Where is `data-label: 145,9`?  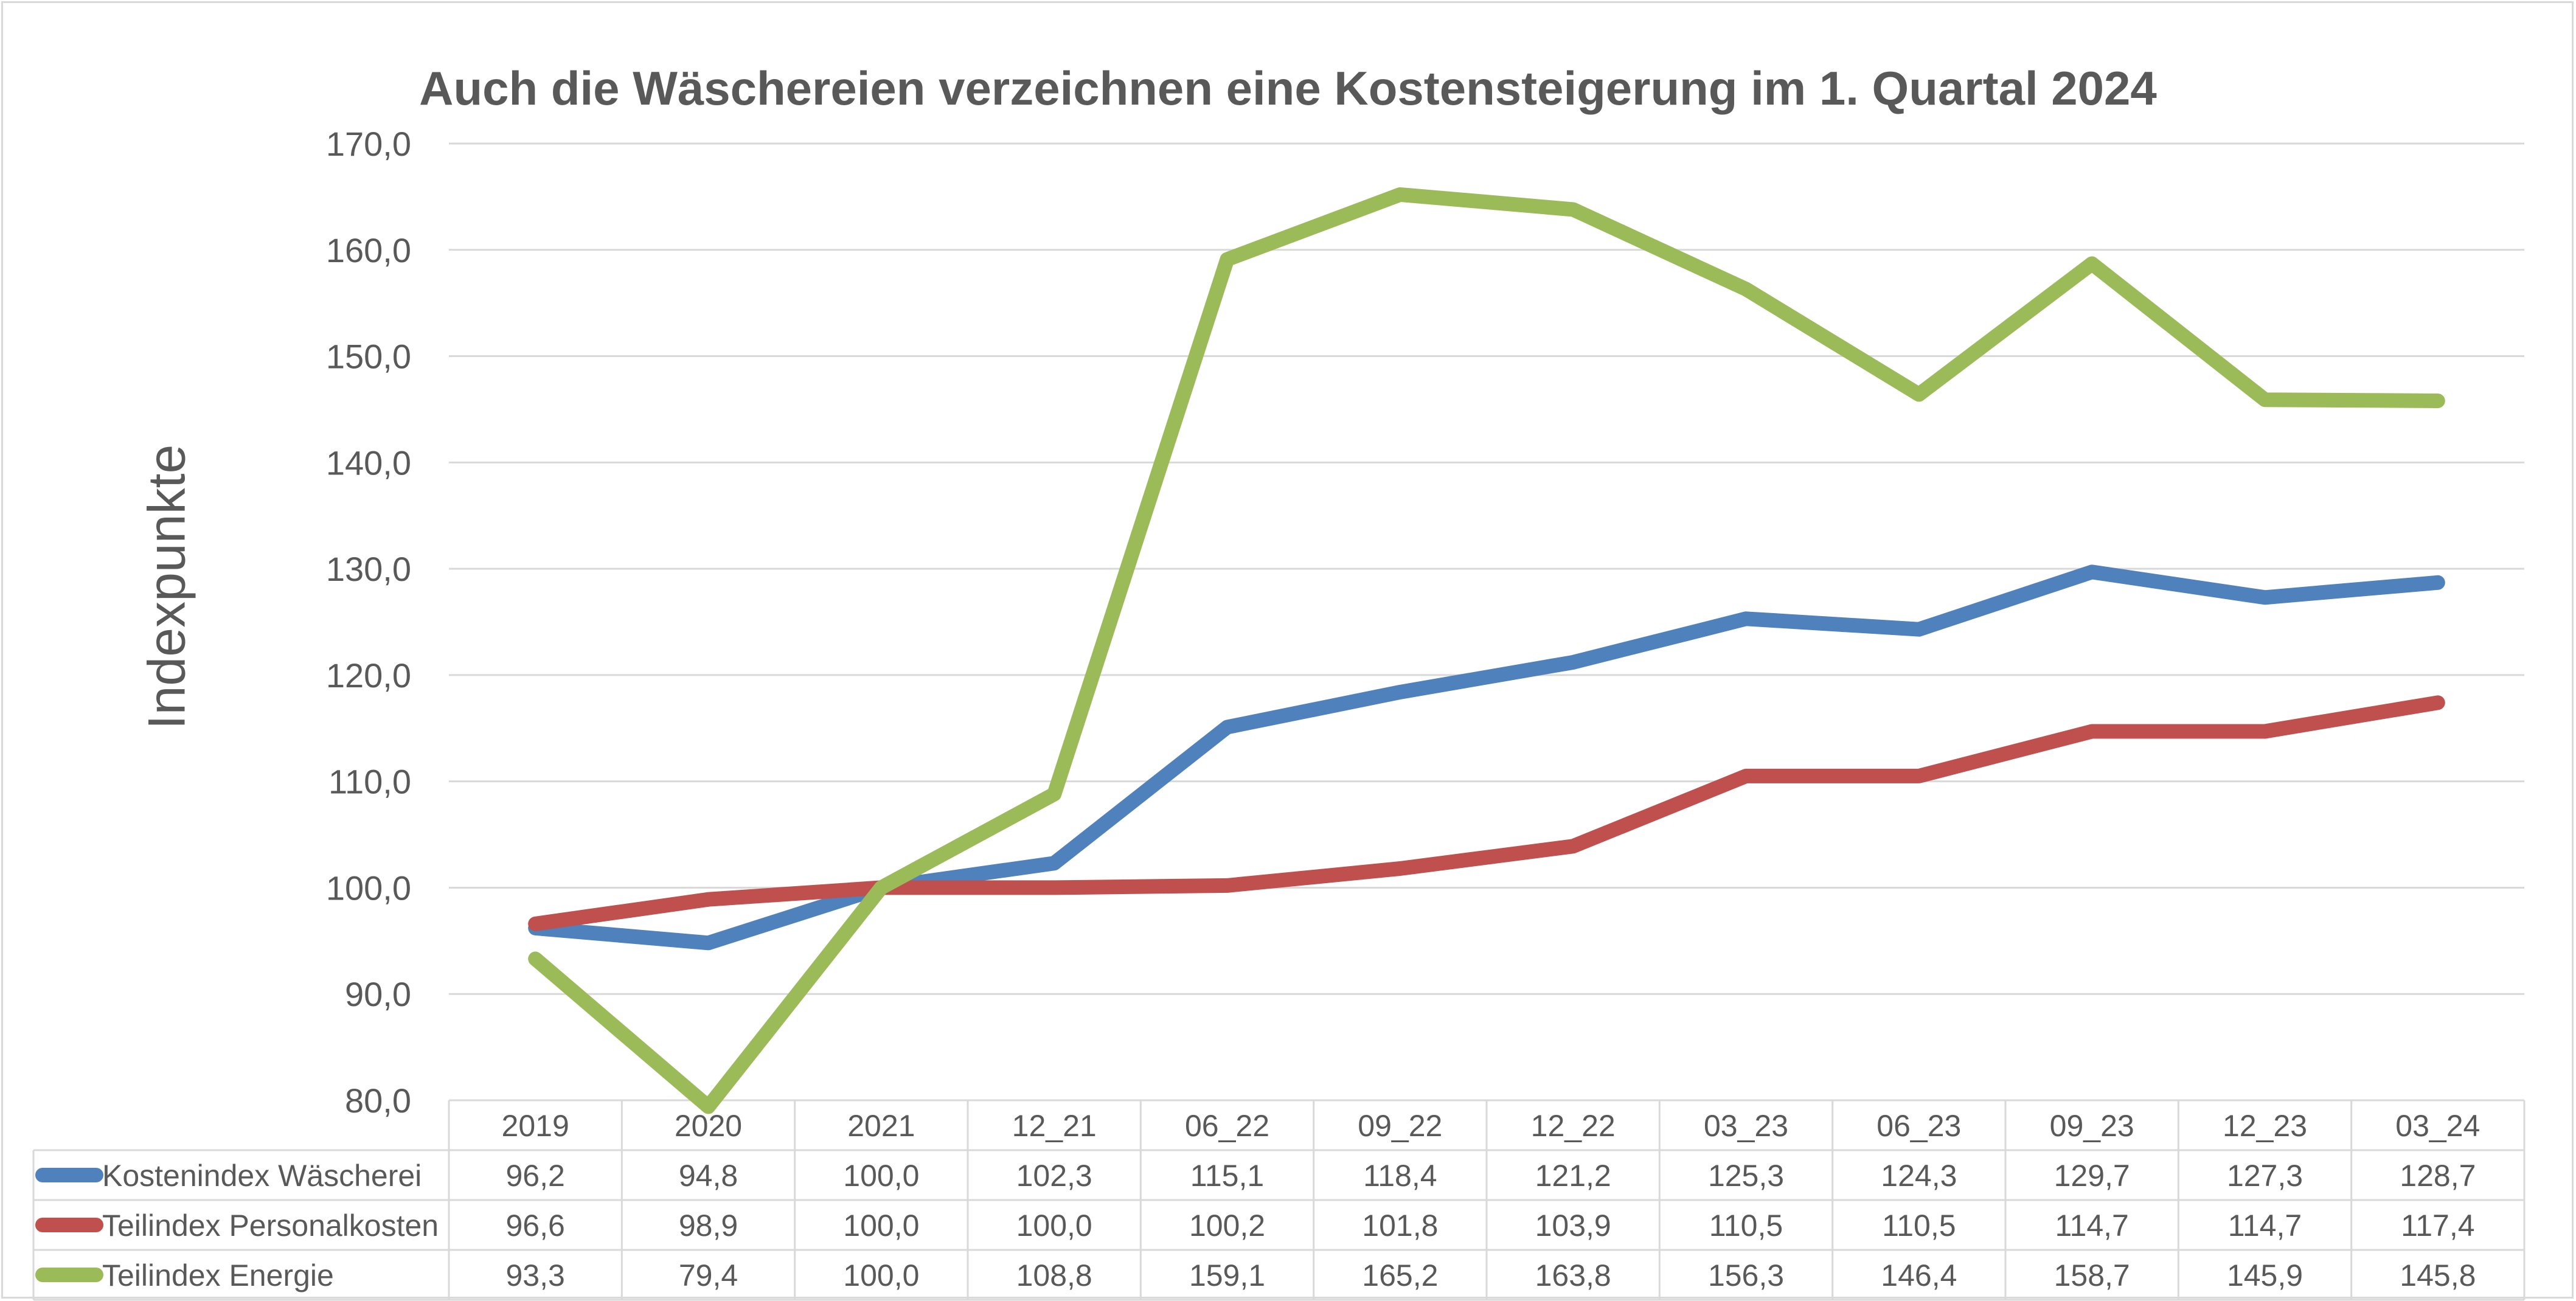 data-label: 145,9 is located at coordinates (2265, 1275).